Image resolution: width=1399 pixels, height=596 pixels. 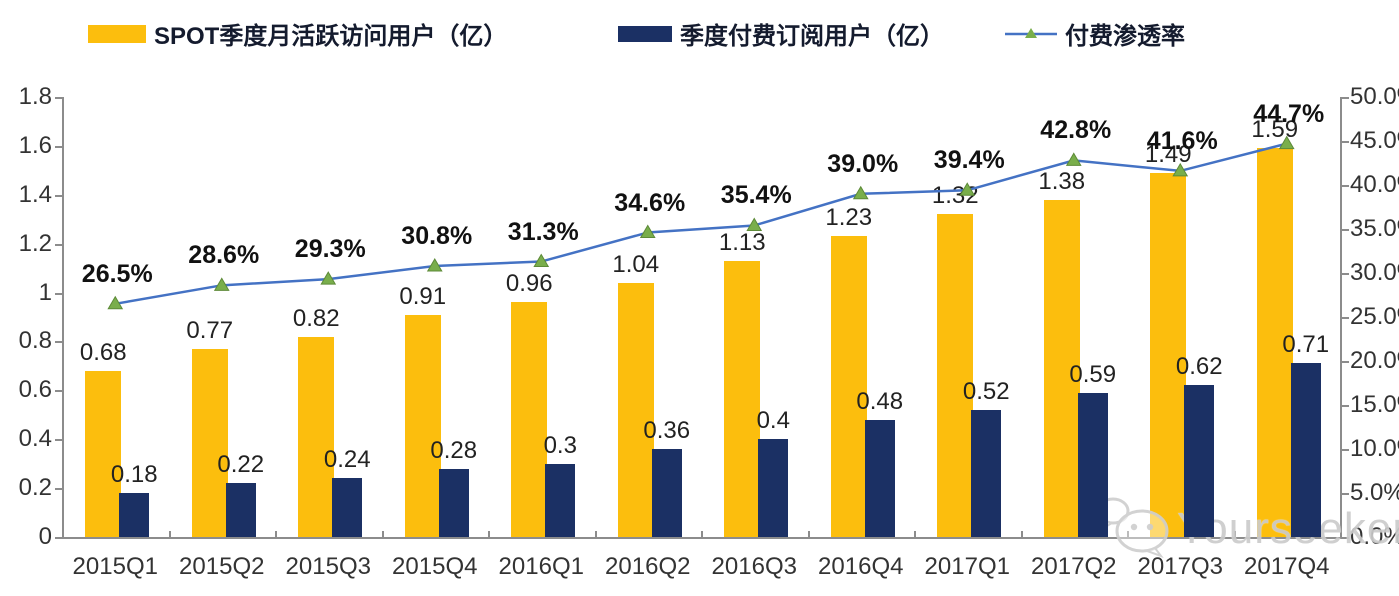 What do you see at coordinates (1306, 345) in the screenshot?
I see `bar-subscribers-value-label: 0.71` at bounding box center [1306, 345].